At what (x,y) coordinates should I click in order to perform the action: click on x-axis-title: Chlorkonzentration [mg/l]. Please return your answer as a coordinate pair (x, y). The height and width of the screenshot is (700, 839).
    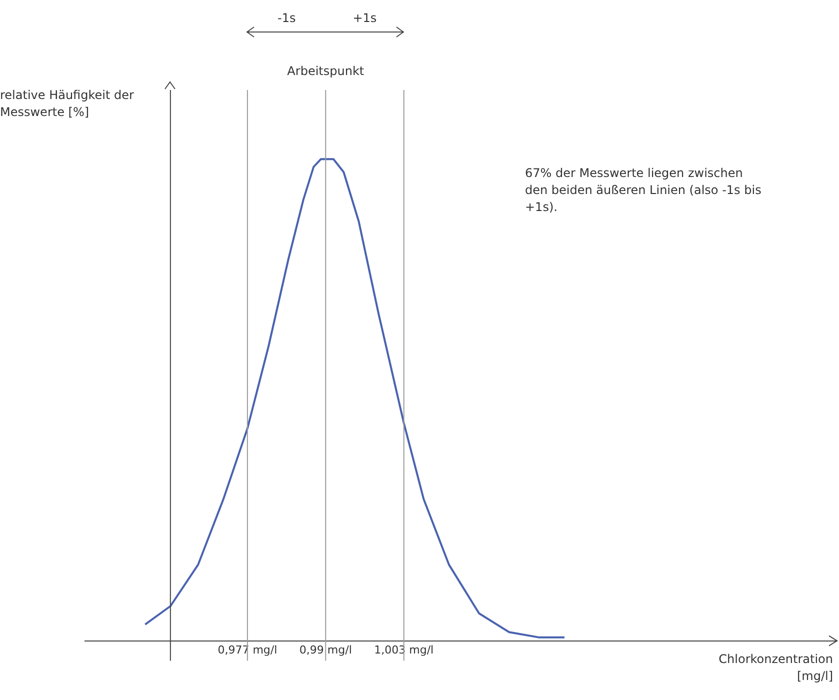
    Looking at the image, I should click on (775, 667).